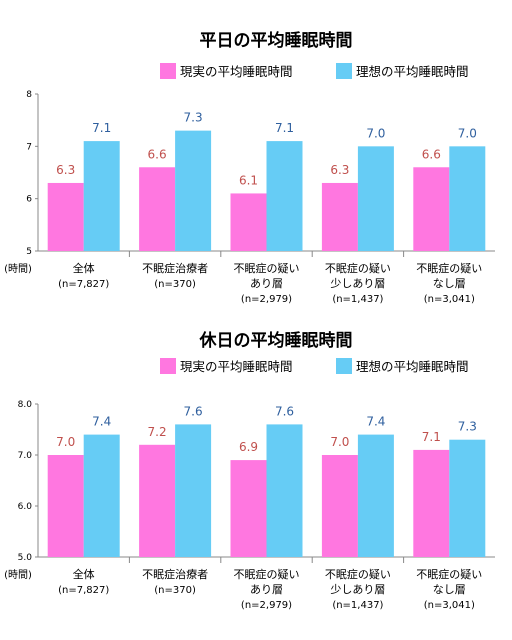 The image size is (512, 640). I want to click on y-tick-label: 5.0, so click(25, 558).